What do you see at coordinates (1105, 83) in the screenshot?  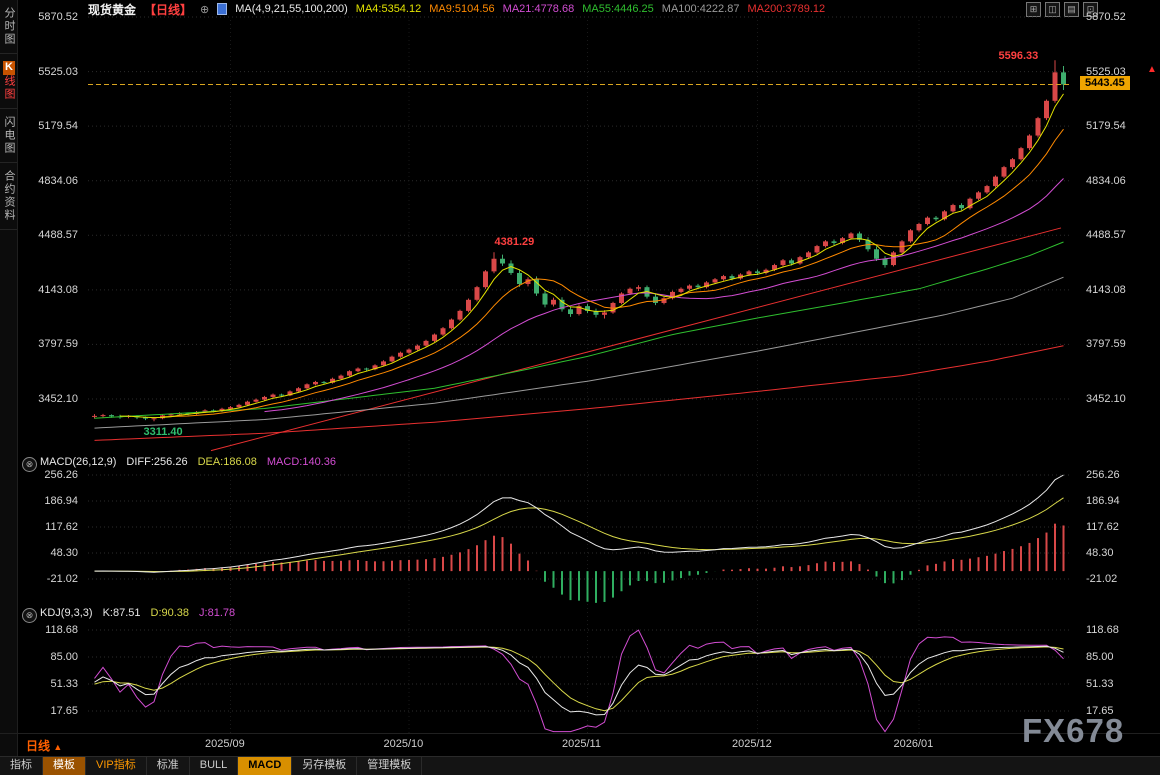 I see `last-price-badge: 5443.45` at bounding box center [1105, 83].